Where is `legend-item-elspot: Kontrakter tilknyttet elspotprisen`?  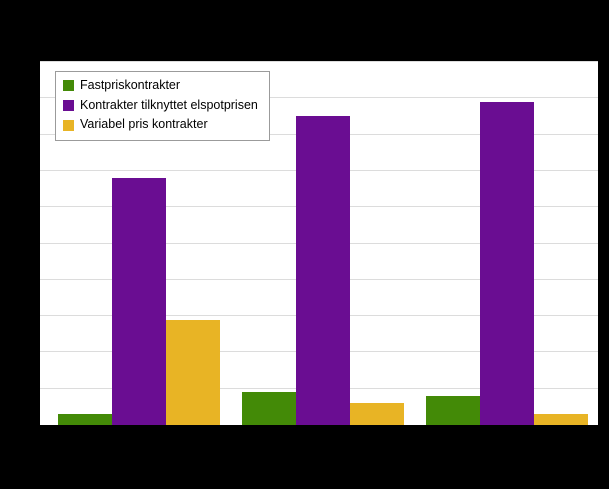
legend-item-elspot: Kontrakter tilknyttet elspotprisen is located at coordinates (160, 106).